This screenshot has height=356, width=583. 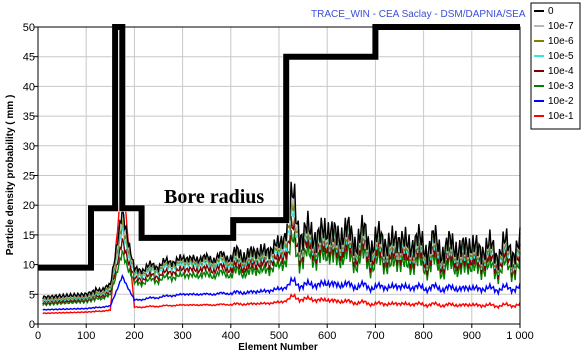 I want to click on x-tick-label: 900, so click(x=472, y=336).